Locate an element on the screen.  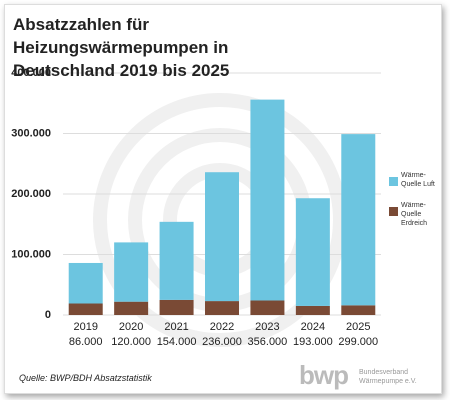
x-tick-label: 2023 is located at coordinates (267, 327).